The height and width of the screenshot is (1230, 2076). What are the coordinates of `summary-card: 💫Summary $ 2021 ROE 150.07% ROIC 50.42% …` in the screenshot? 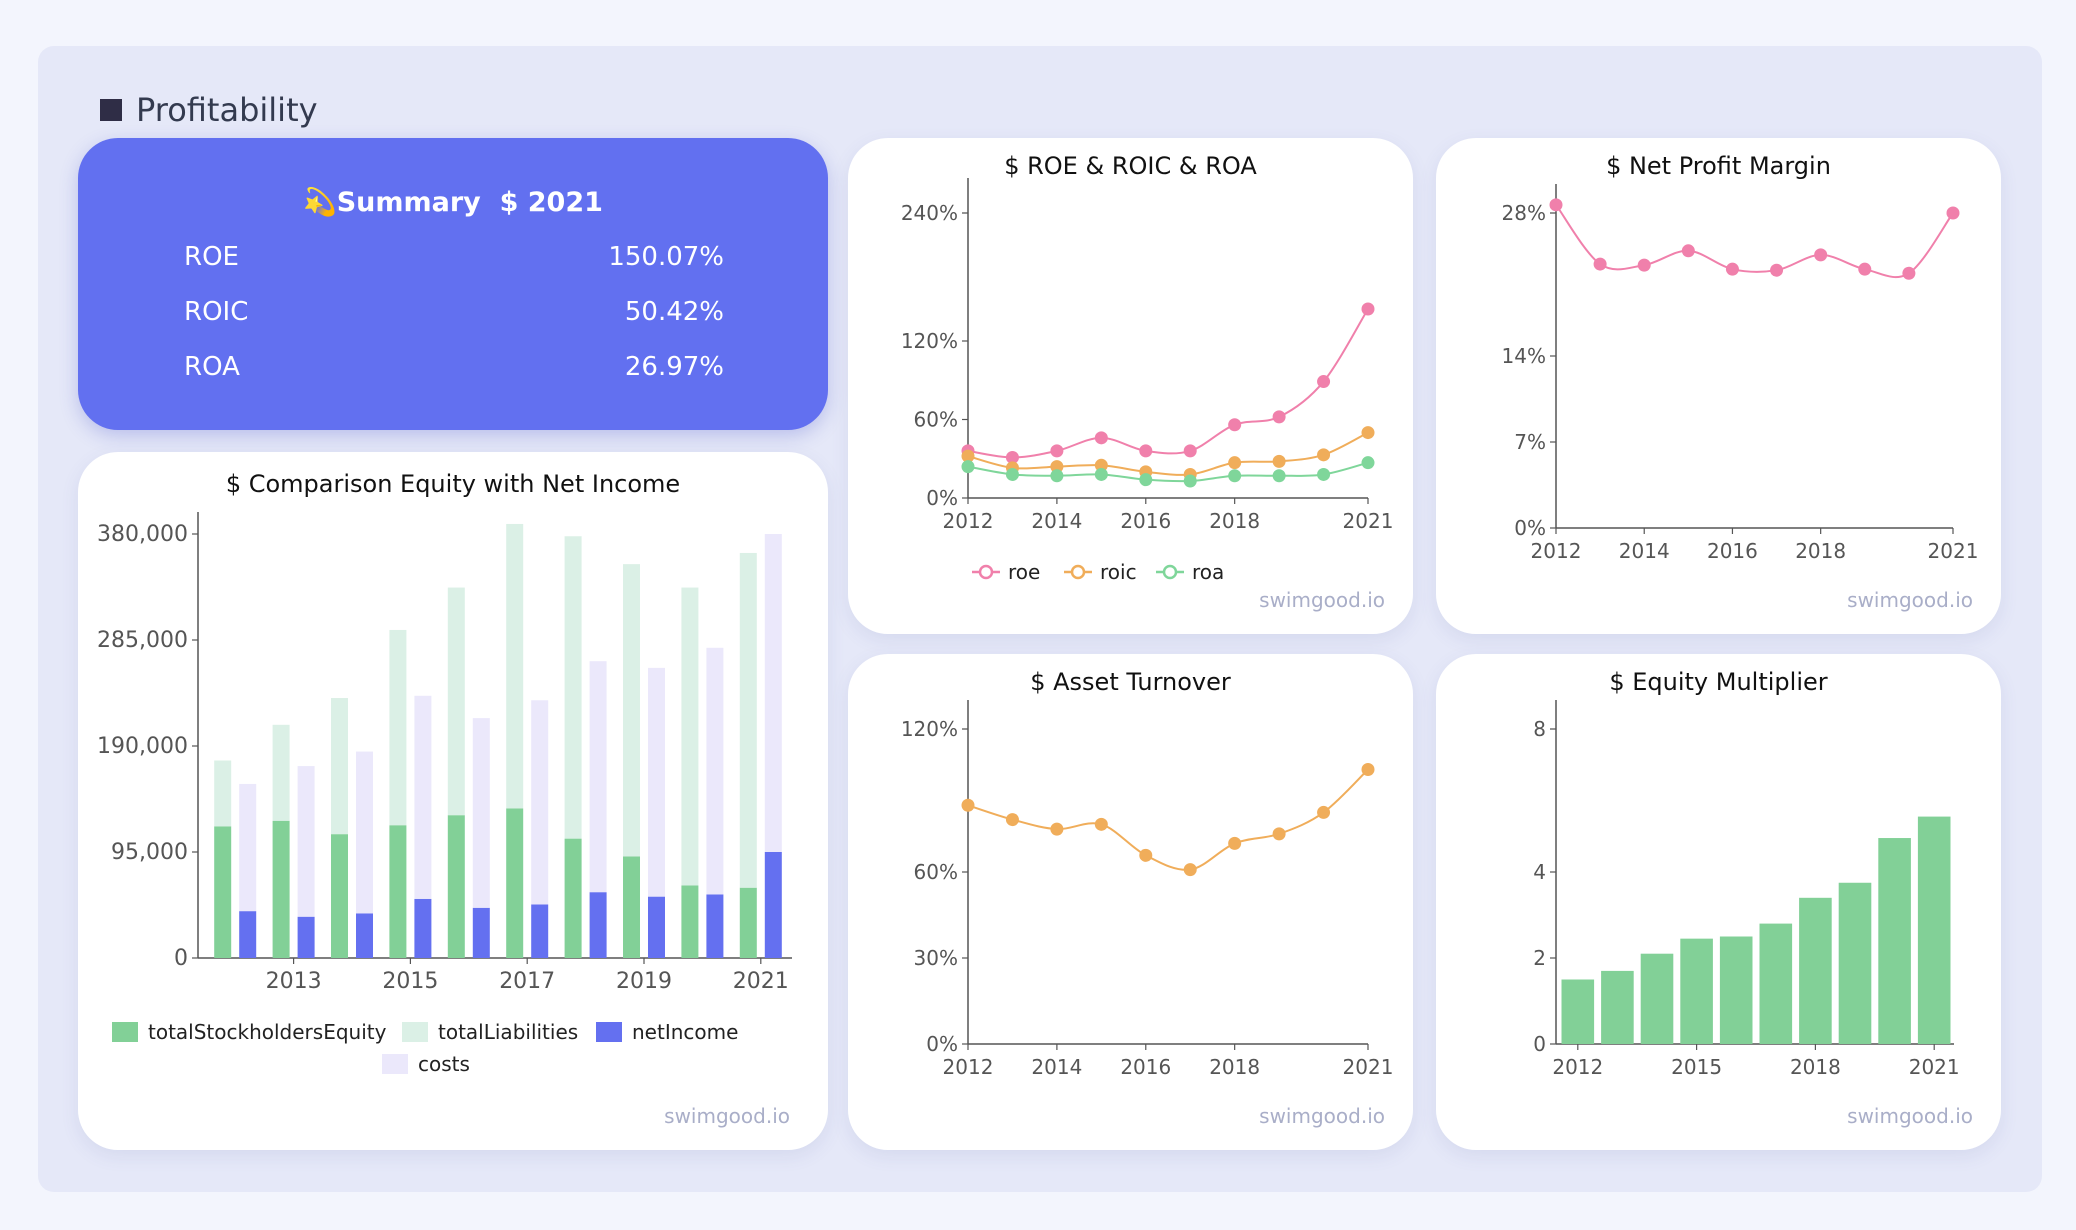 It's located at (453, 284).